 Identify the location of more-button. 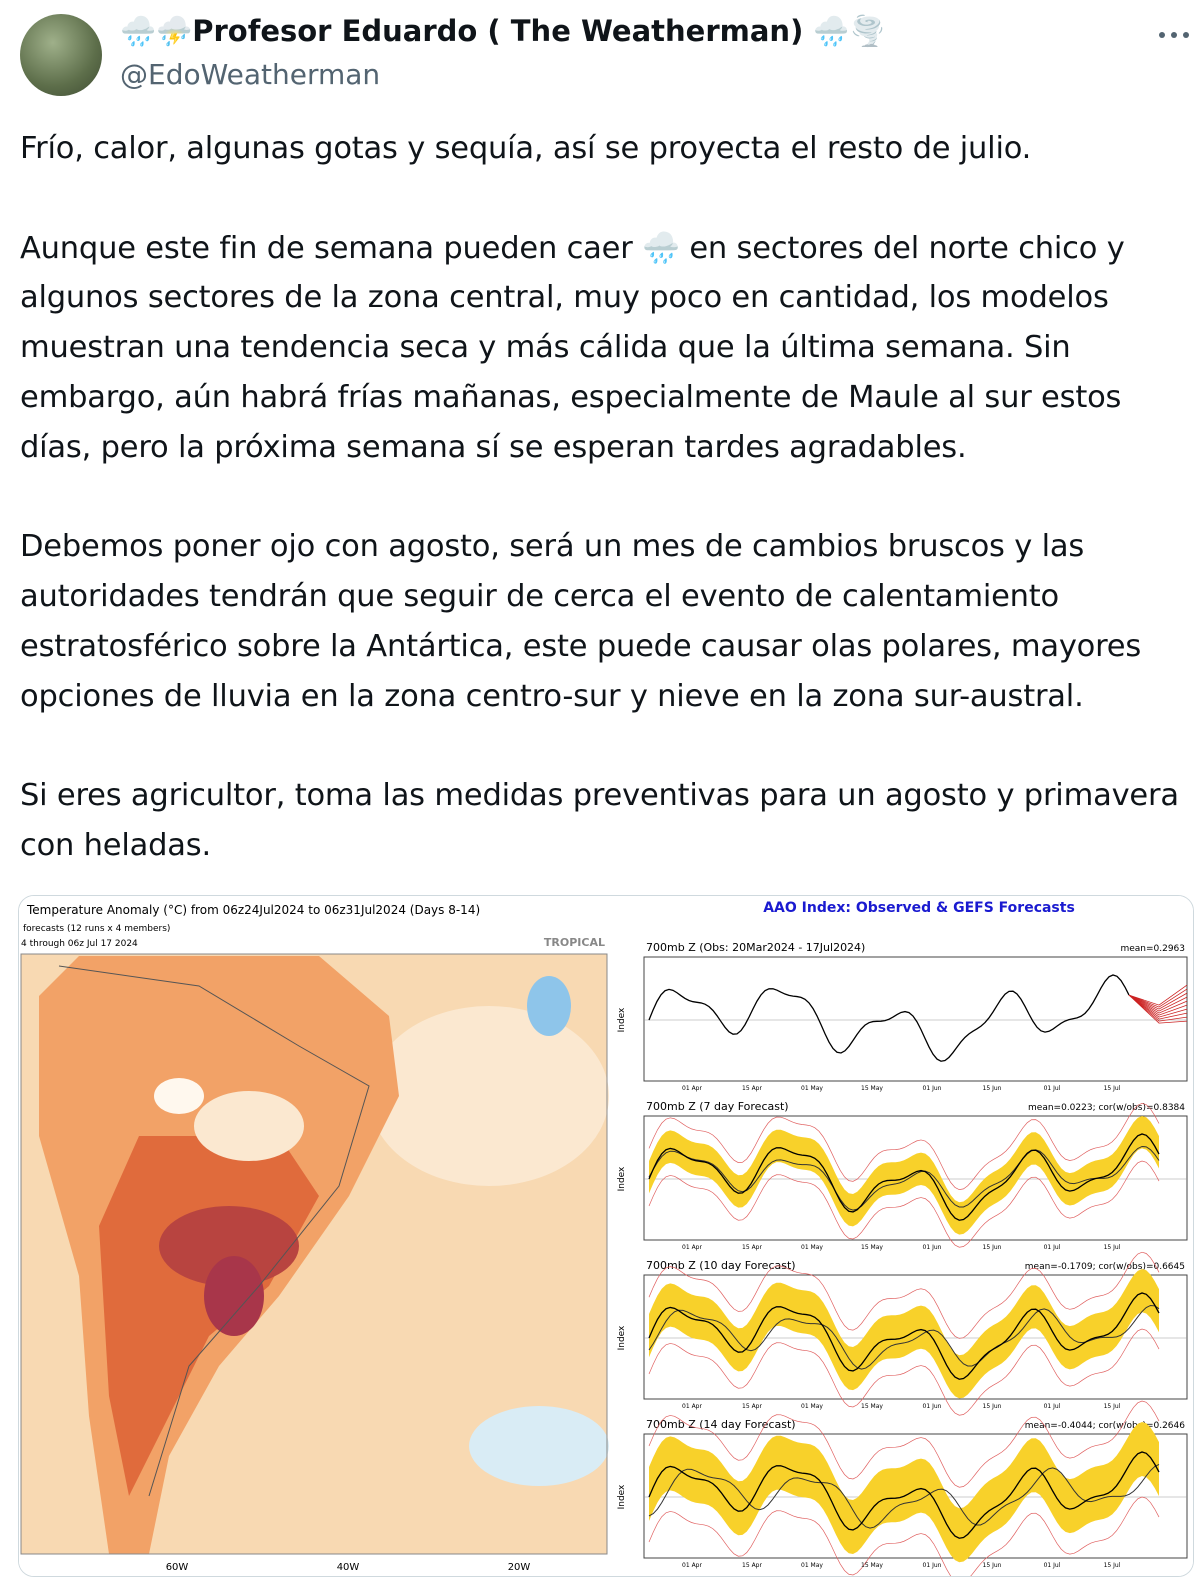
(1174, 35).